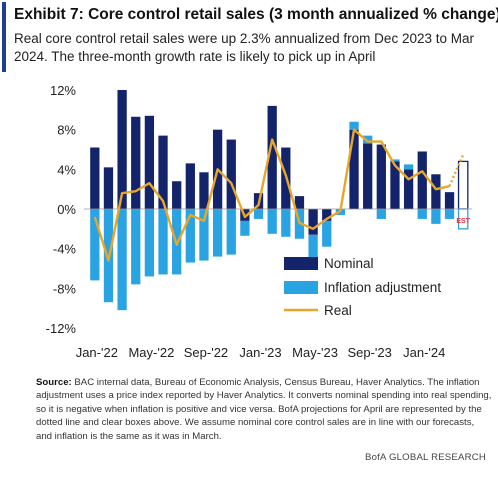 This screenshot has height=480, width=498. What do you see at coordinates (301, 263) in the screenshot?
I see `legend-swatch-nominal` at bounding box center [301, 263].